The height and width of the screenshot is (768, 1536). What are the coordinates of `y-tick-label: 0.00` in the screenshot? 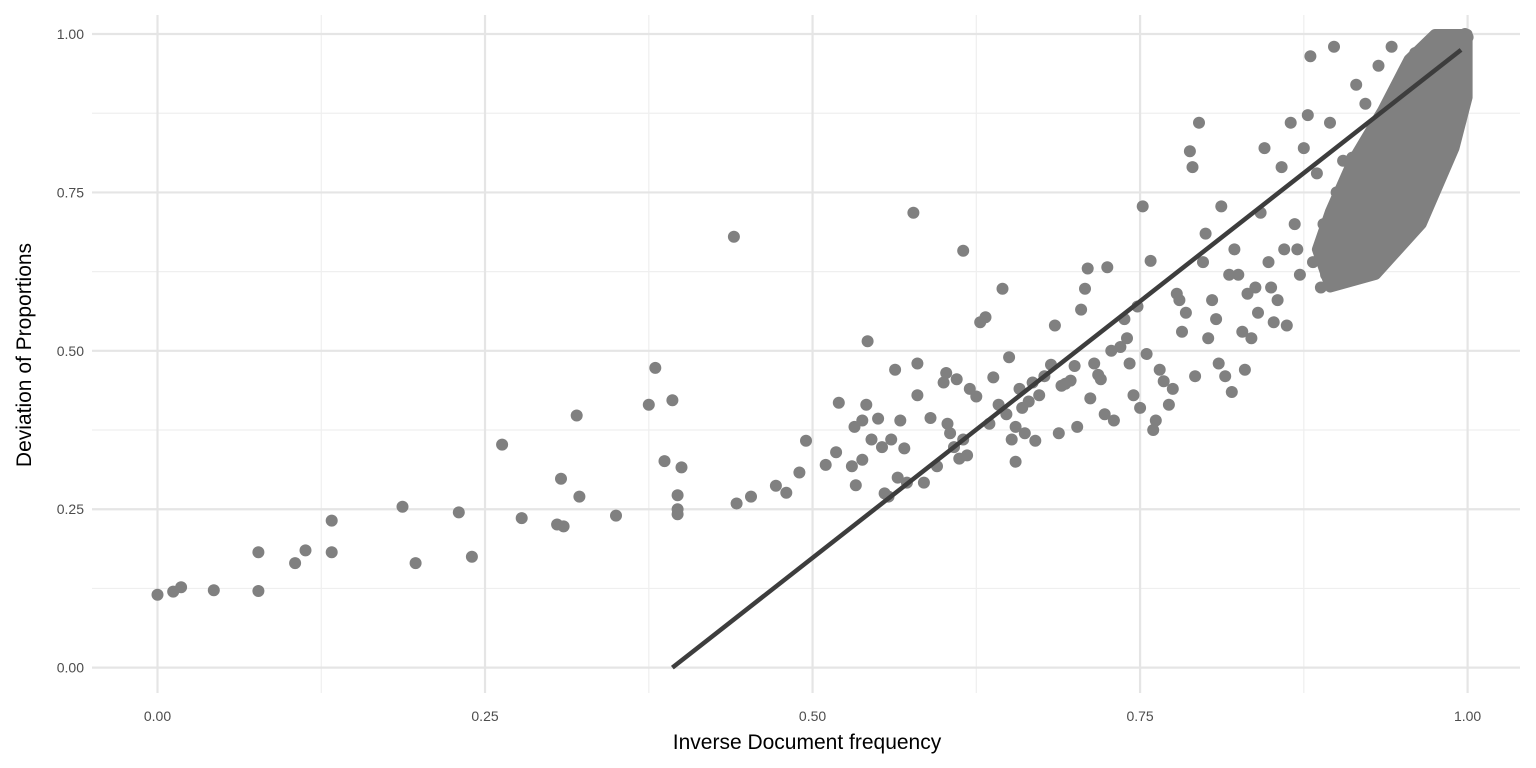 It's located at (70, 668).